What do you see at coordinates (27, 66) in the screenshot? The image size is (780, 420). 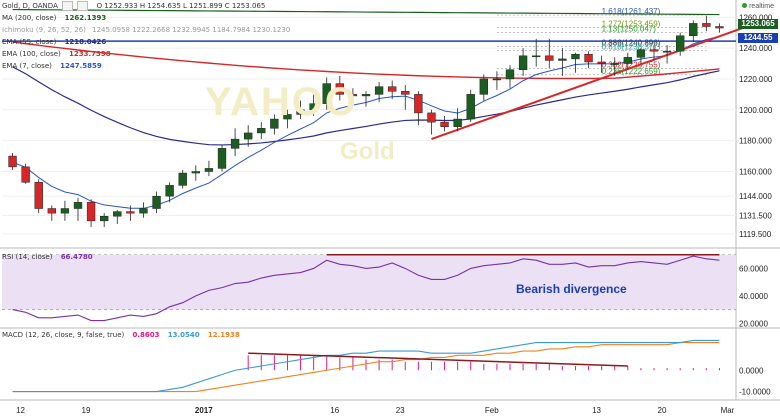 I see `ema7-label: EMA (7, close)` at bounding box center [27, 66].